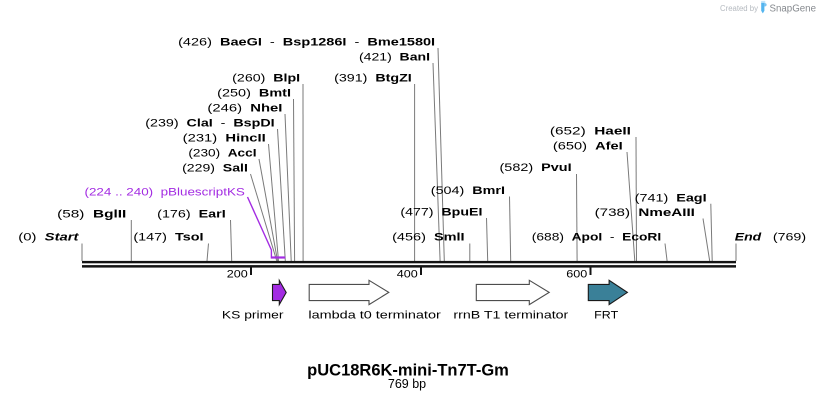 The width and height of the screenshot is (818, 400). I want to click on svg-text: (582) PvuI, so click(536, 168).